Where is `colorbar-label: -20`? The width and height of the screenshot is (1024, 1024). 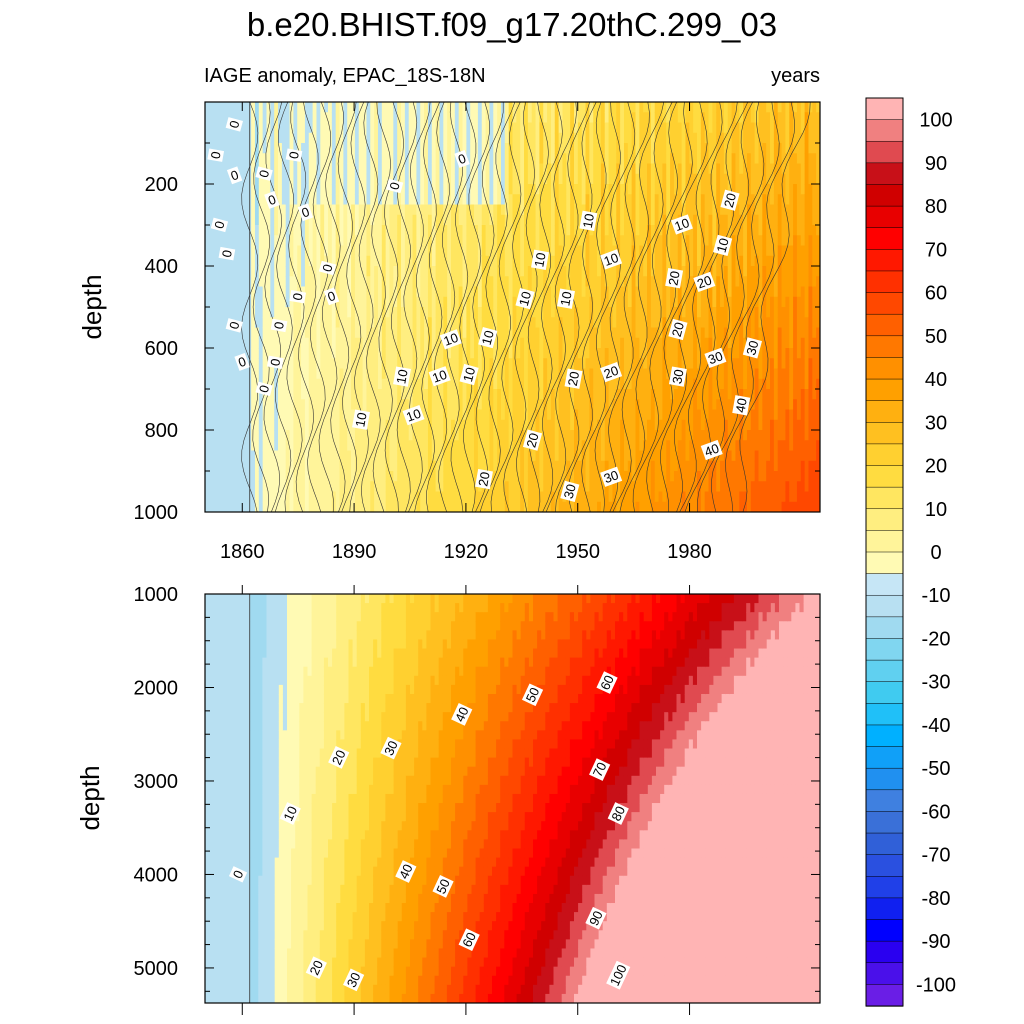
colorbar-label: -20 is located at coordinates (936, 640).